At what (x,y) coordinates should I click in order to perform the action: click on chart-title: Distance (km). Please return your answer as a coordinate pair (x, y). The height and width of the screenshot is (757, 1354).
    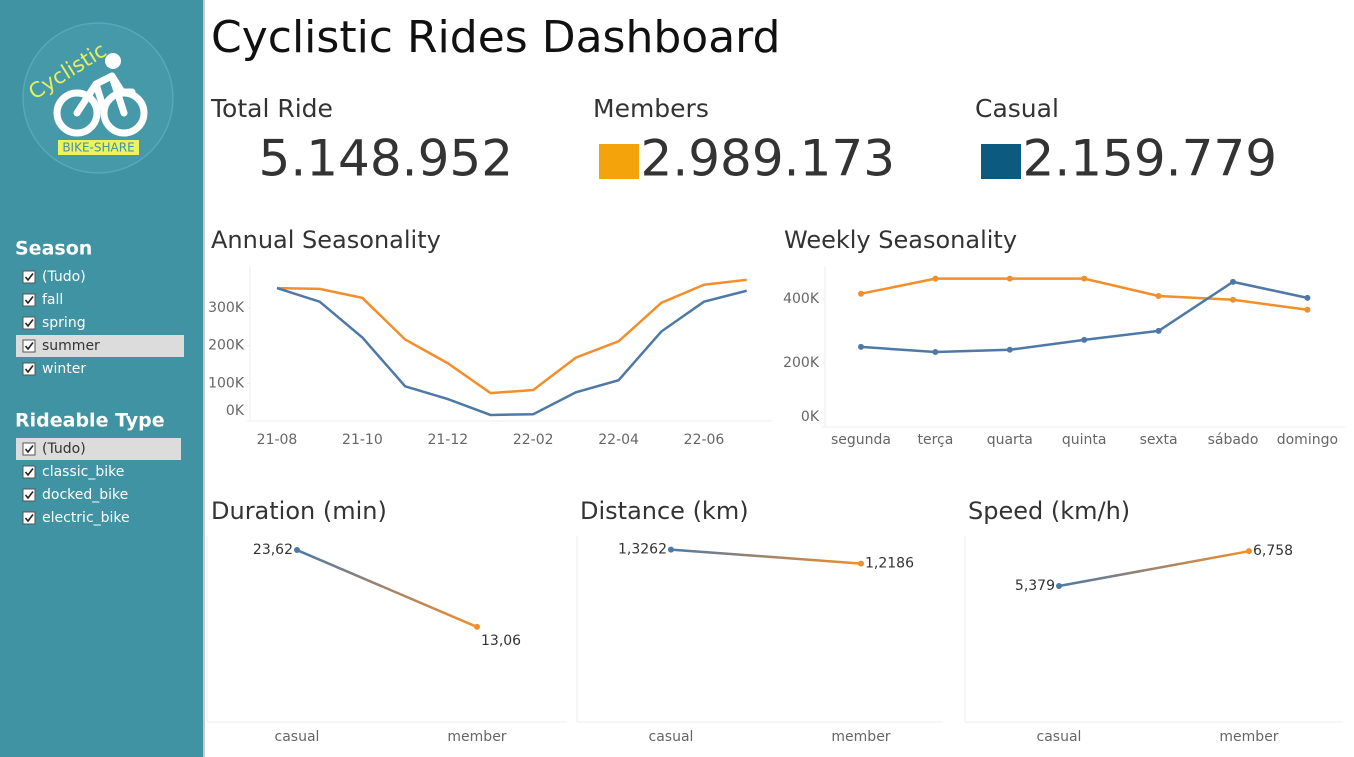
    Looking at the image, I should click on (664, 511).